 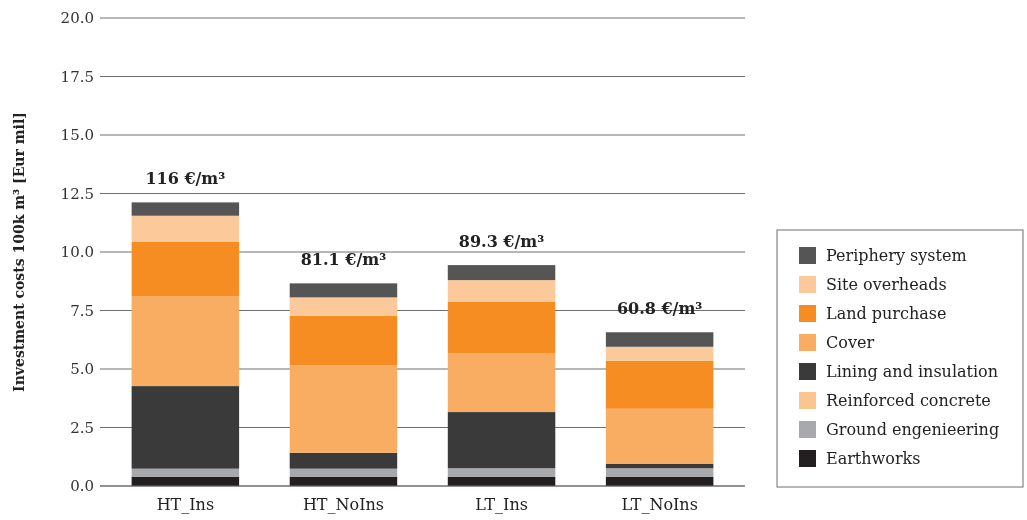 I want to click on x-tick-label: LT_NoIns, so click(x=659, y=504).